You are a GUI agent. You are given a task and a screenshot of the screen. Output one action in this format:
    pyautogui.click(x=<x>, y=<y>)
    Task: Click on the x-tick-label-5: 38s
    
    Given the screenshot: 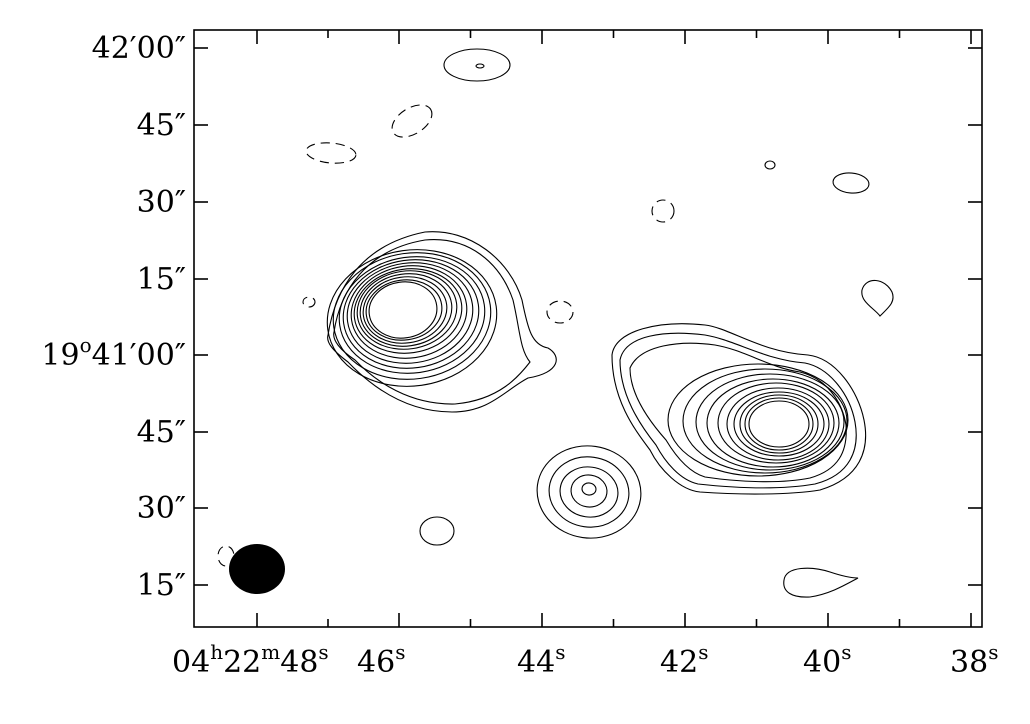 What is the action you would take?
    pyautogui.click(x=974, y=660)
    